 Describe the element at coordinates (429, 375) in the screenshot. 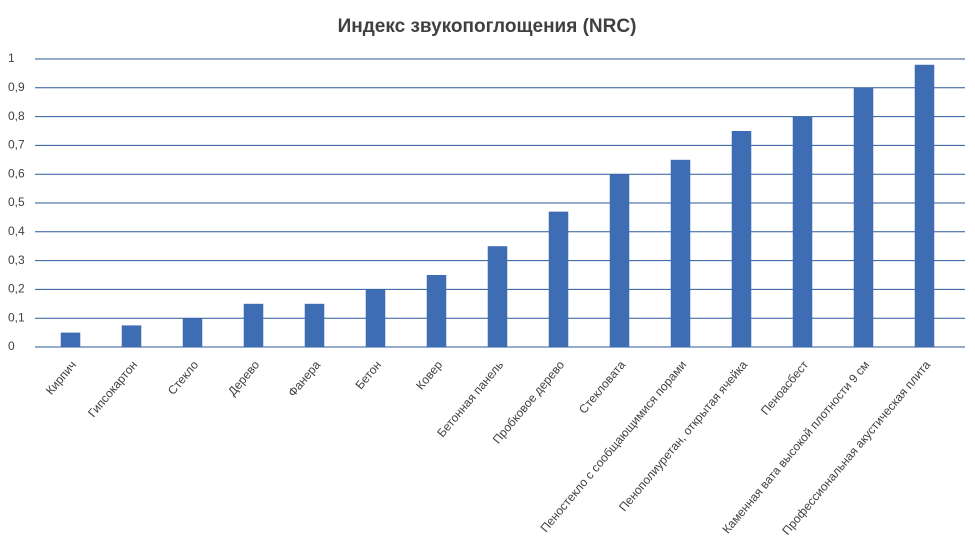

I see `x-tick-label: Ковер` at that location.